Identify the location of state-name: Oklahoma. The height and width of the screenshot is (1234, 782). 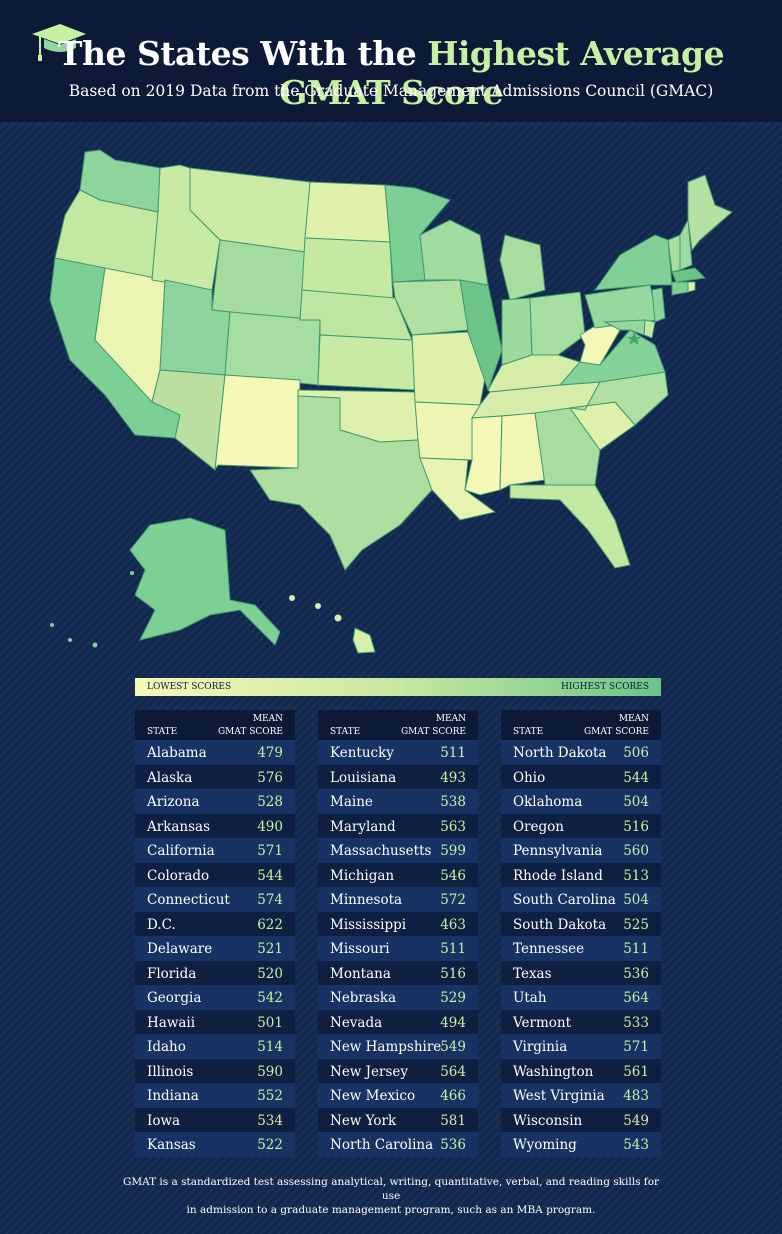
(548, 802).